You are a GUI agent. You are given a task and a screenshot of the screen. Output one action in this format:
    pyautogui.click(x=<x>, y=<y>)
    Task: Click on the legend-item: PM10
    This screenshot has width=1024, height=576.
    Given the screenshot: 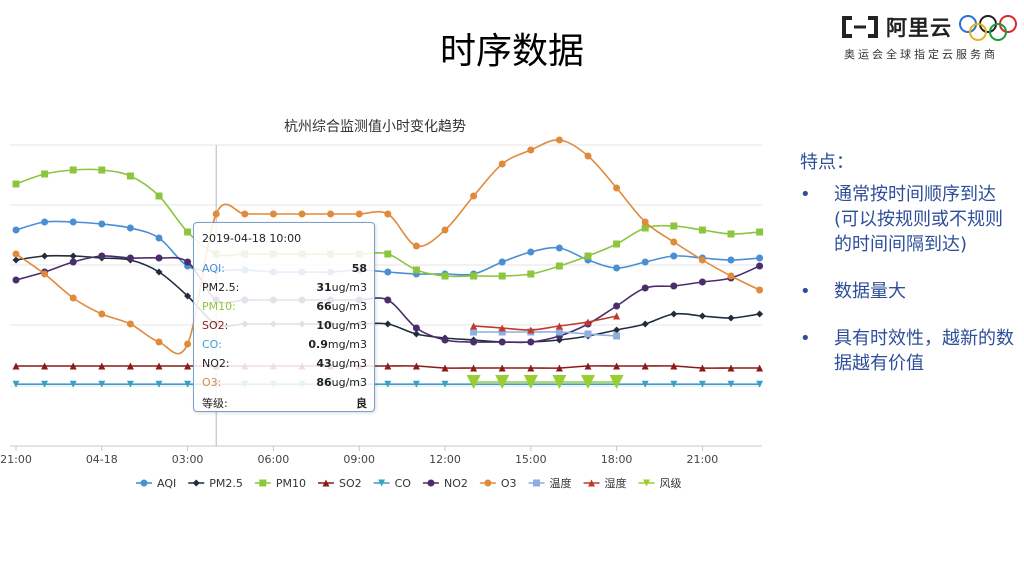 What is the action you would take?
    pyautogui.click(x=280, y=483)
    